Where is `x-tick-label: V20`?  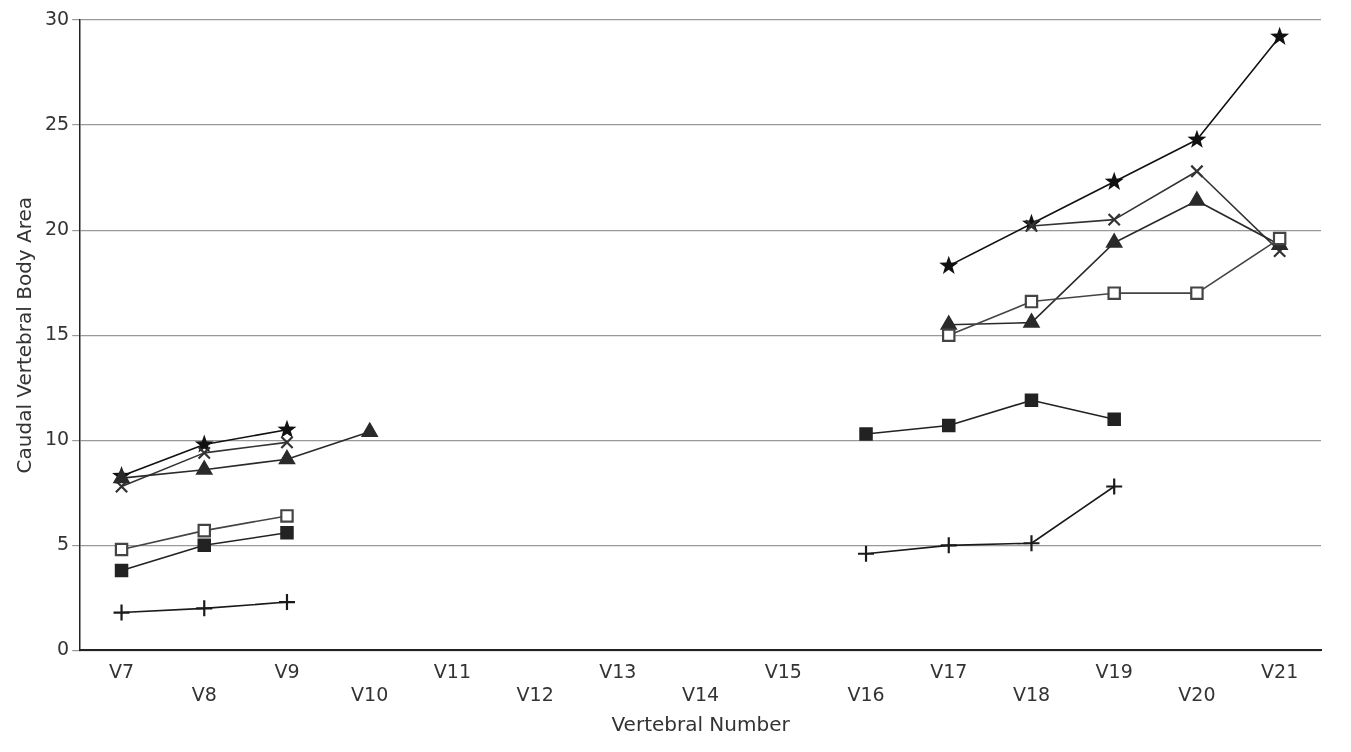
x-tick-label: V20 is located at coordinates (1197, 693).